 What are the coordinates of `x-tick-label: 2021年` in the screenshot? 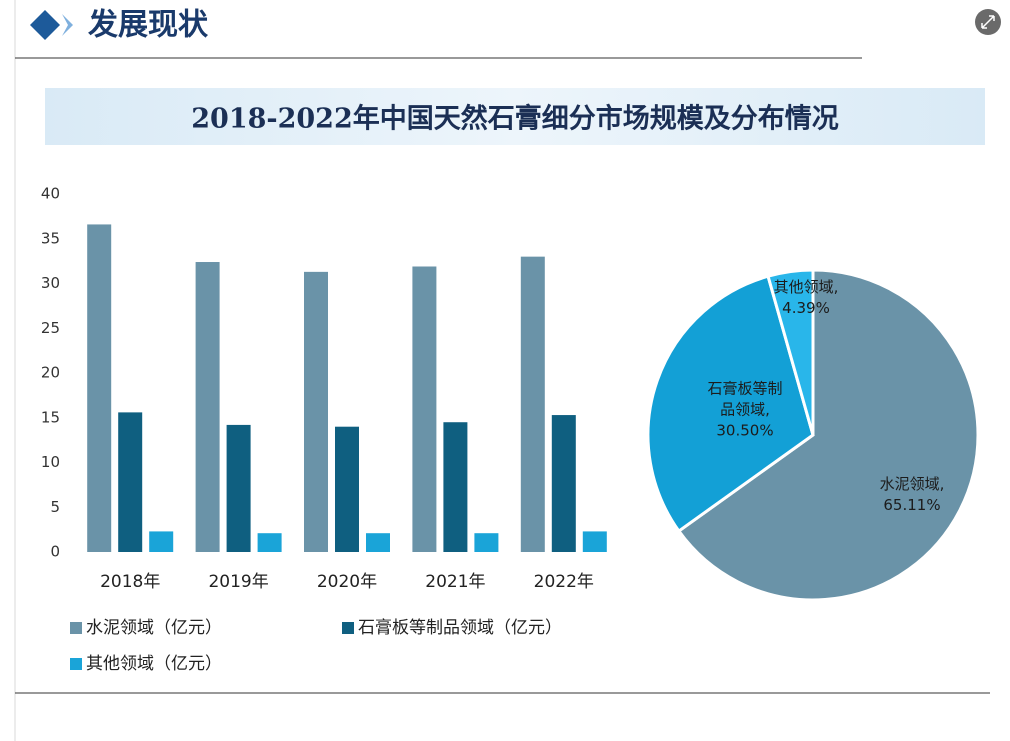 It's located at (455, 582).